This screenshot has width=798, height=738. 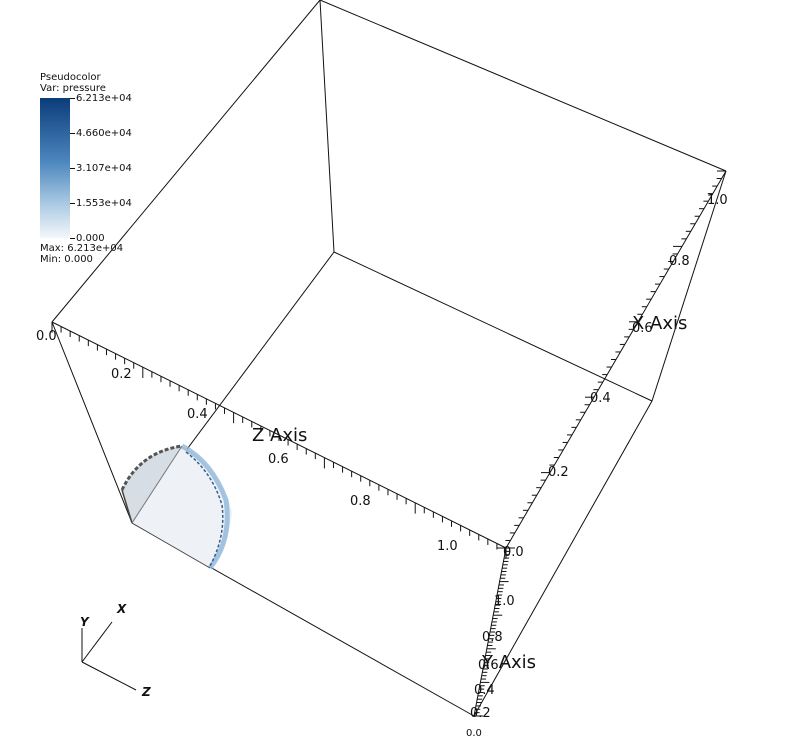 I want to click on x-axis-ticks, so click(x=611, y=359).